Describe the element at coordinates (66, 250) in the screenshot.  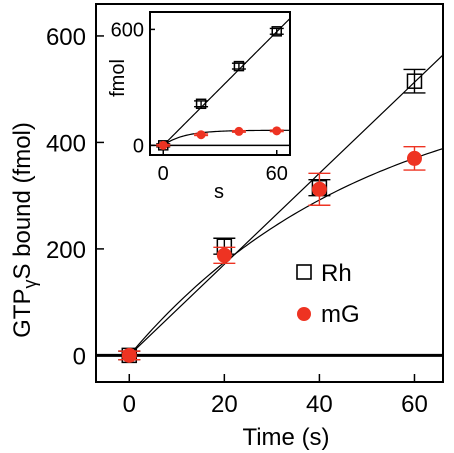
I see `main-y-tick-label: 200` at that location.